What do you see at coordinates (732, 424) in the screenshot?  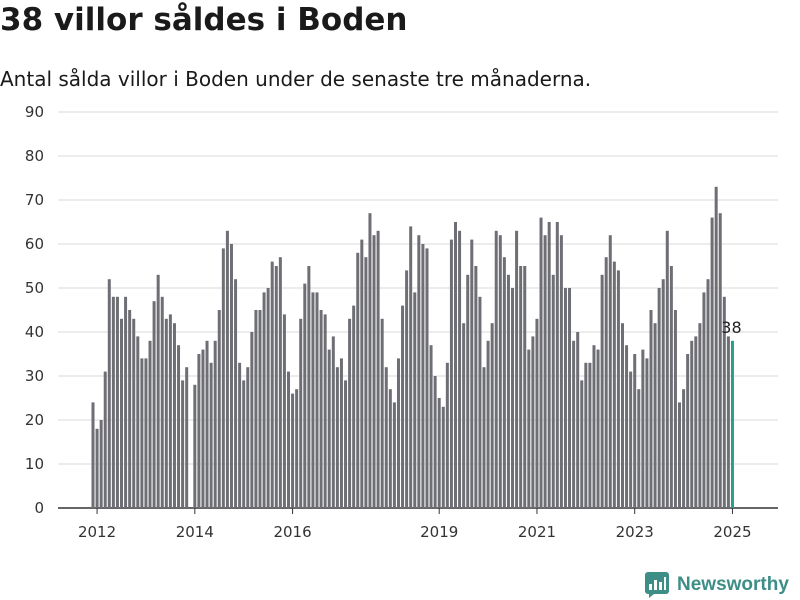 I see `bar-highlight` at bounding box center [732, 424].